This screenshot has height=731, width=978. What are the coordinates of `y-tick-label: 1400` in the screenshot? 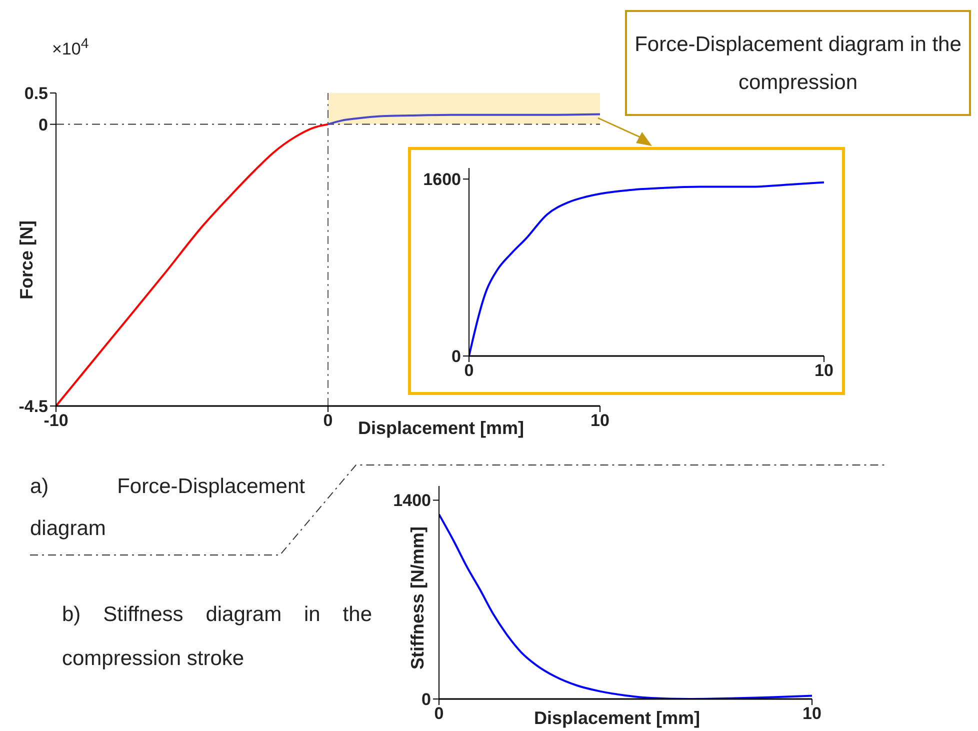 It's located at (412, 500).